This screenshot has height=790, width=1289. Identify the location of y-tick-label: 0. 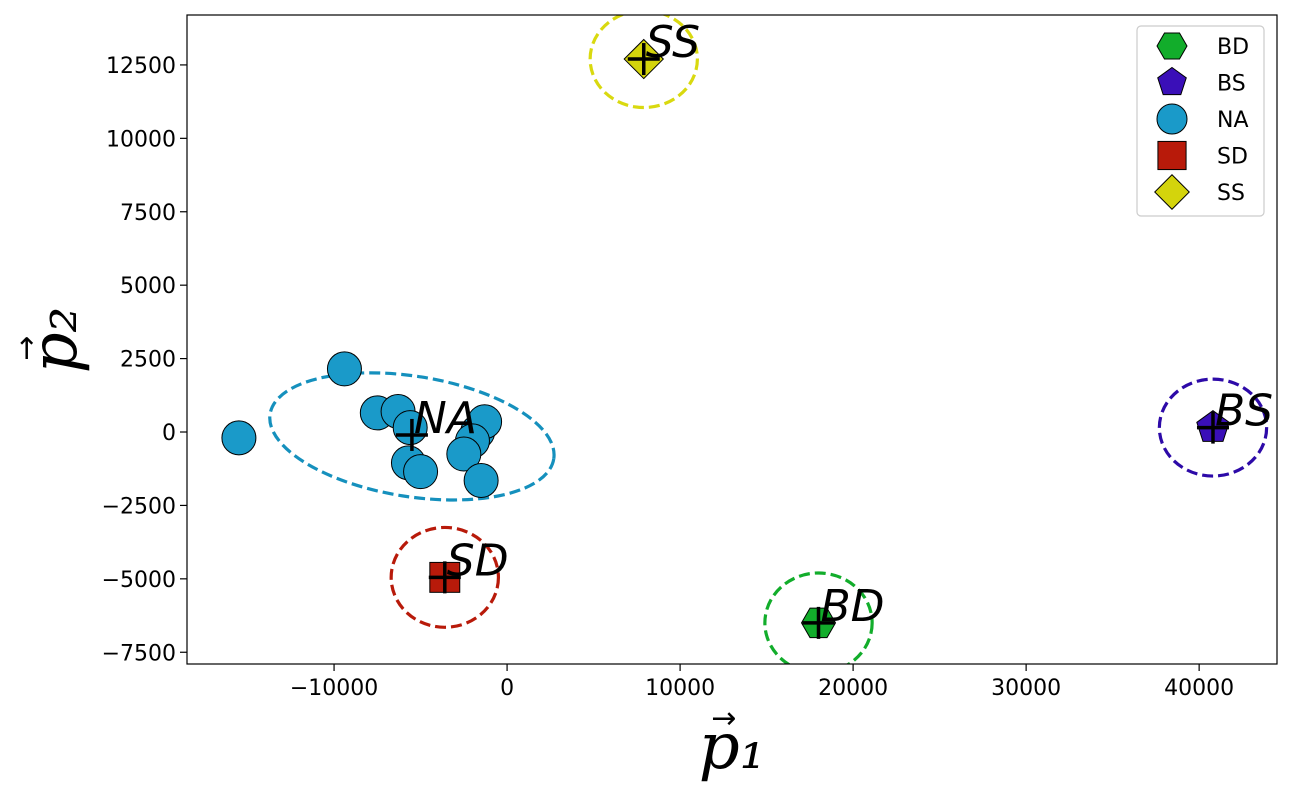
(169, 433).